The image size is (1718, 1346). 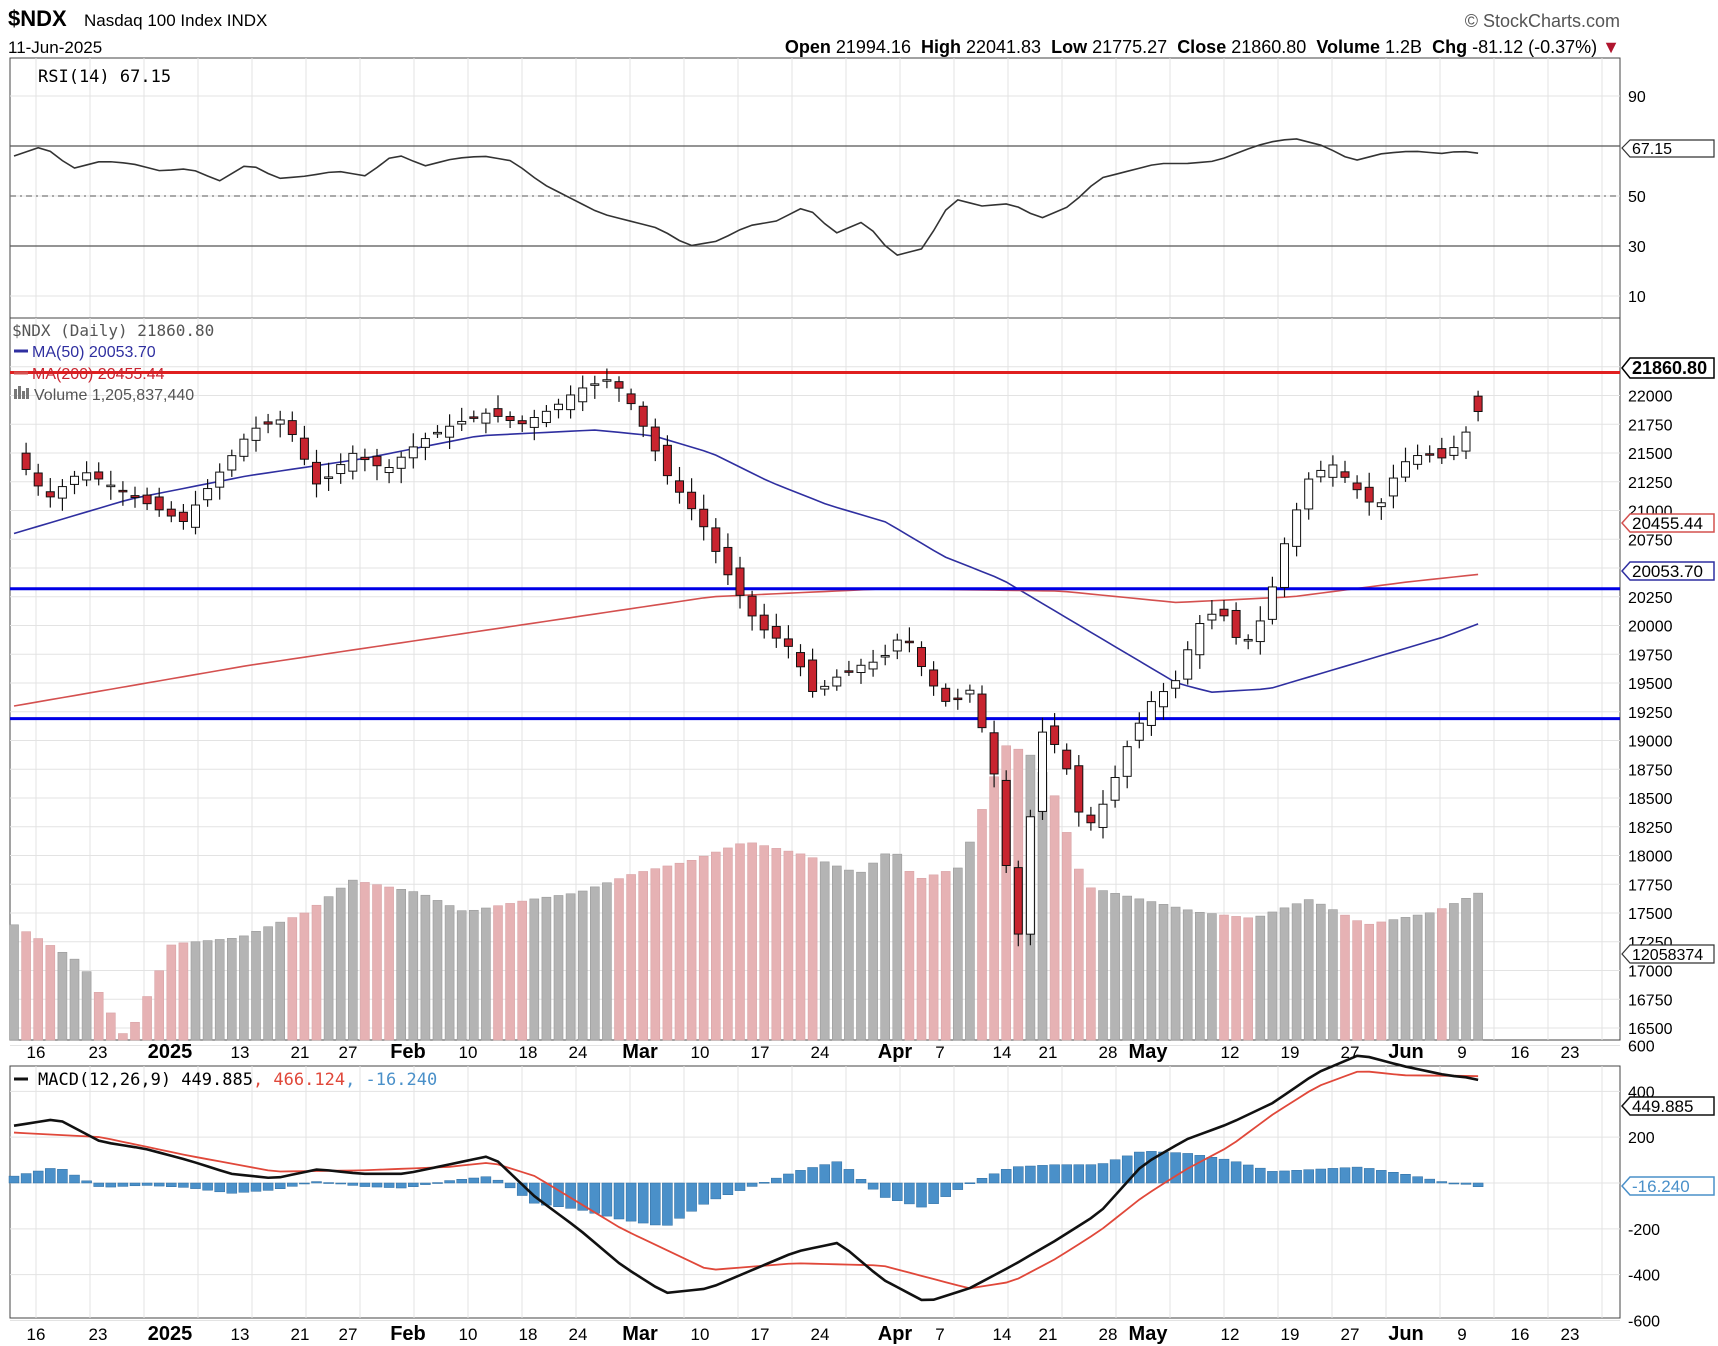 I want to click on price-tick-label: 20250, so click(x=1650, y=598).